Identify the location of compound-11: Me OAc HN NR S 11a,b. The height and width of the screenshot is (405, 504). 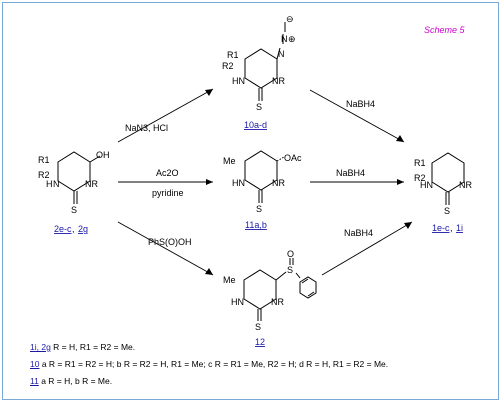
(262, 190).